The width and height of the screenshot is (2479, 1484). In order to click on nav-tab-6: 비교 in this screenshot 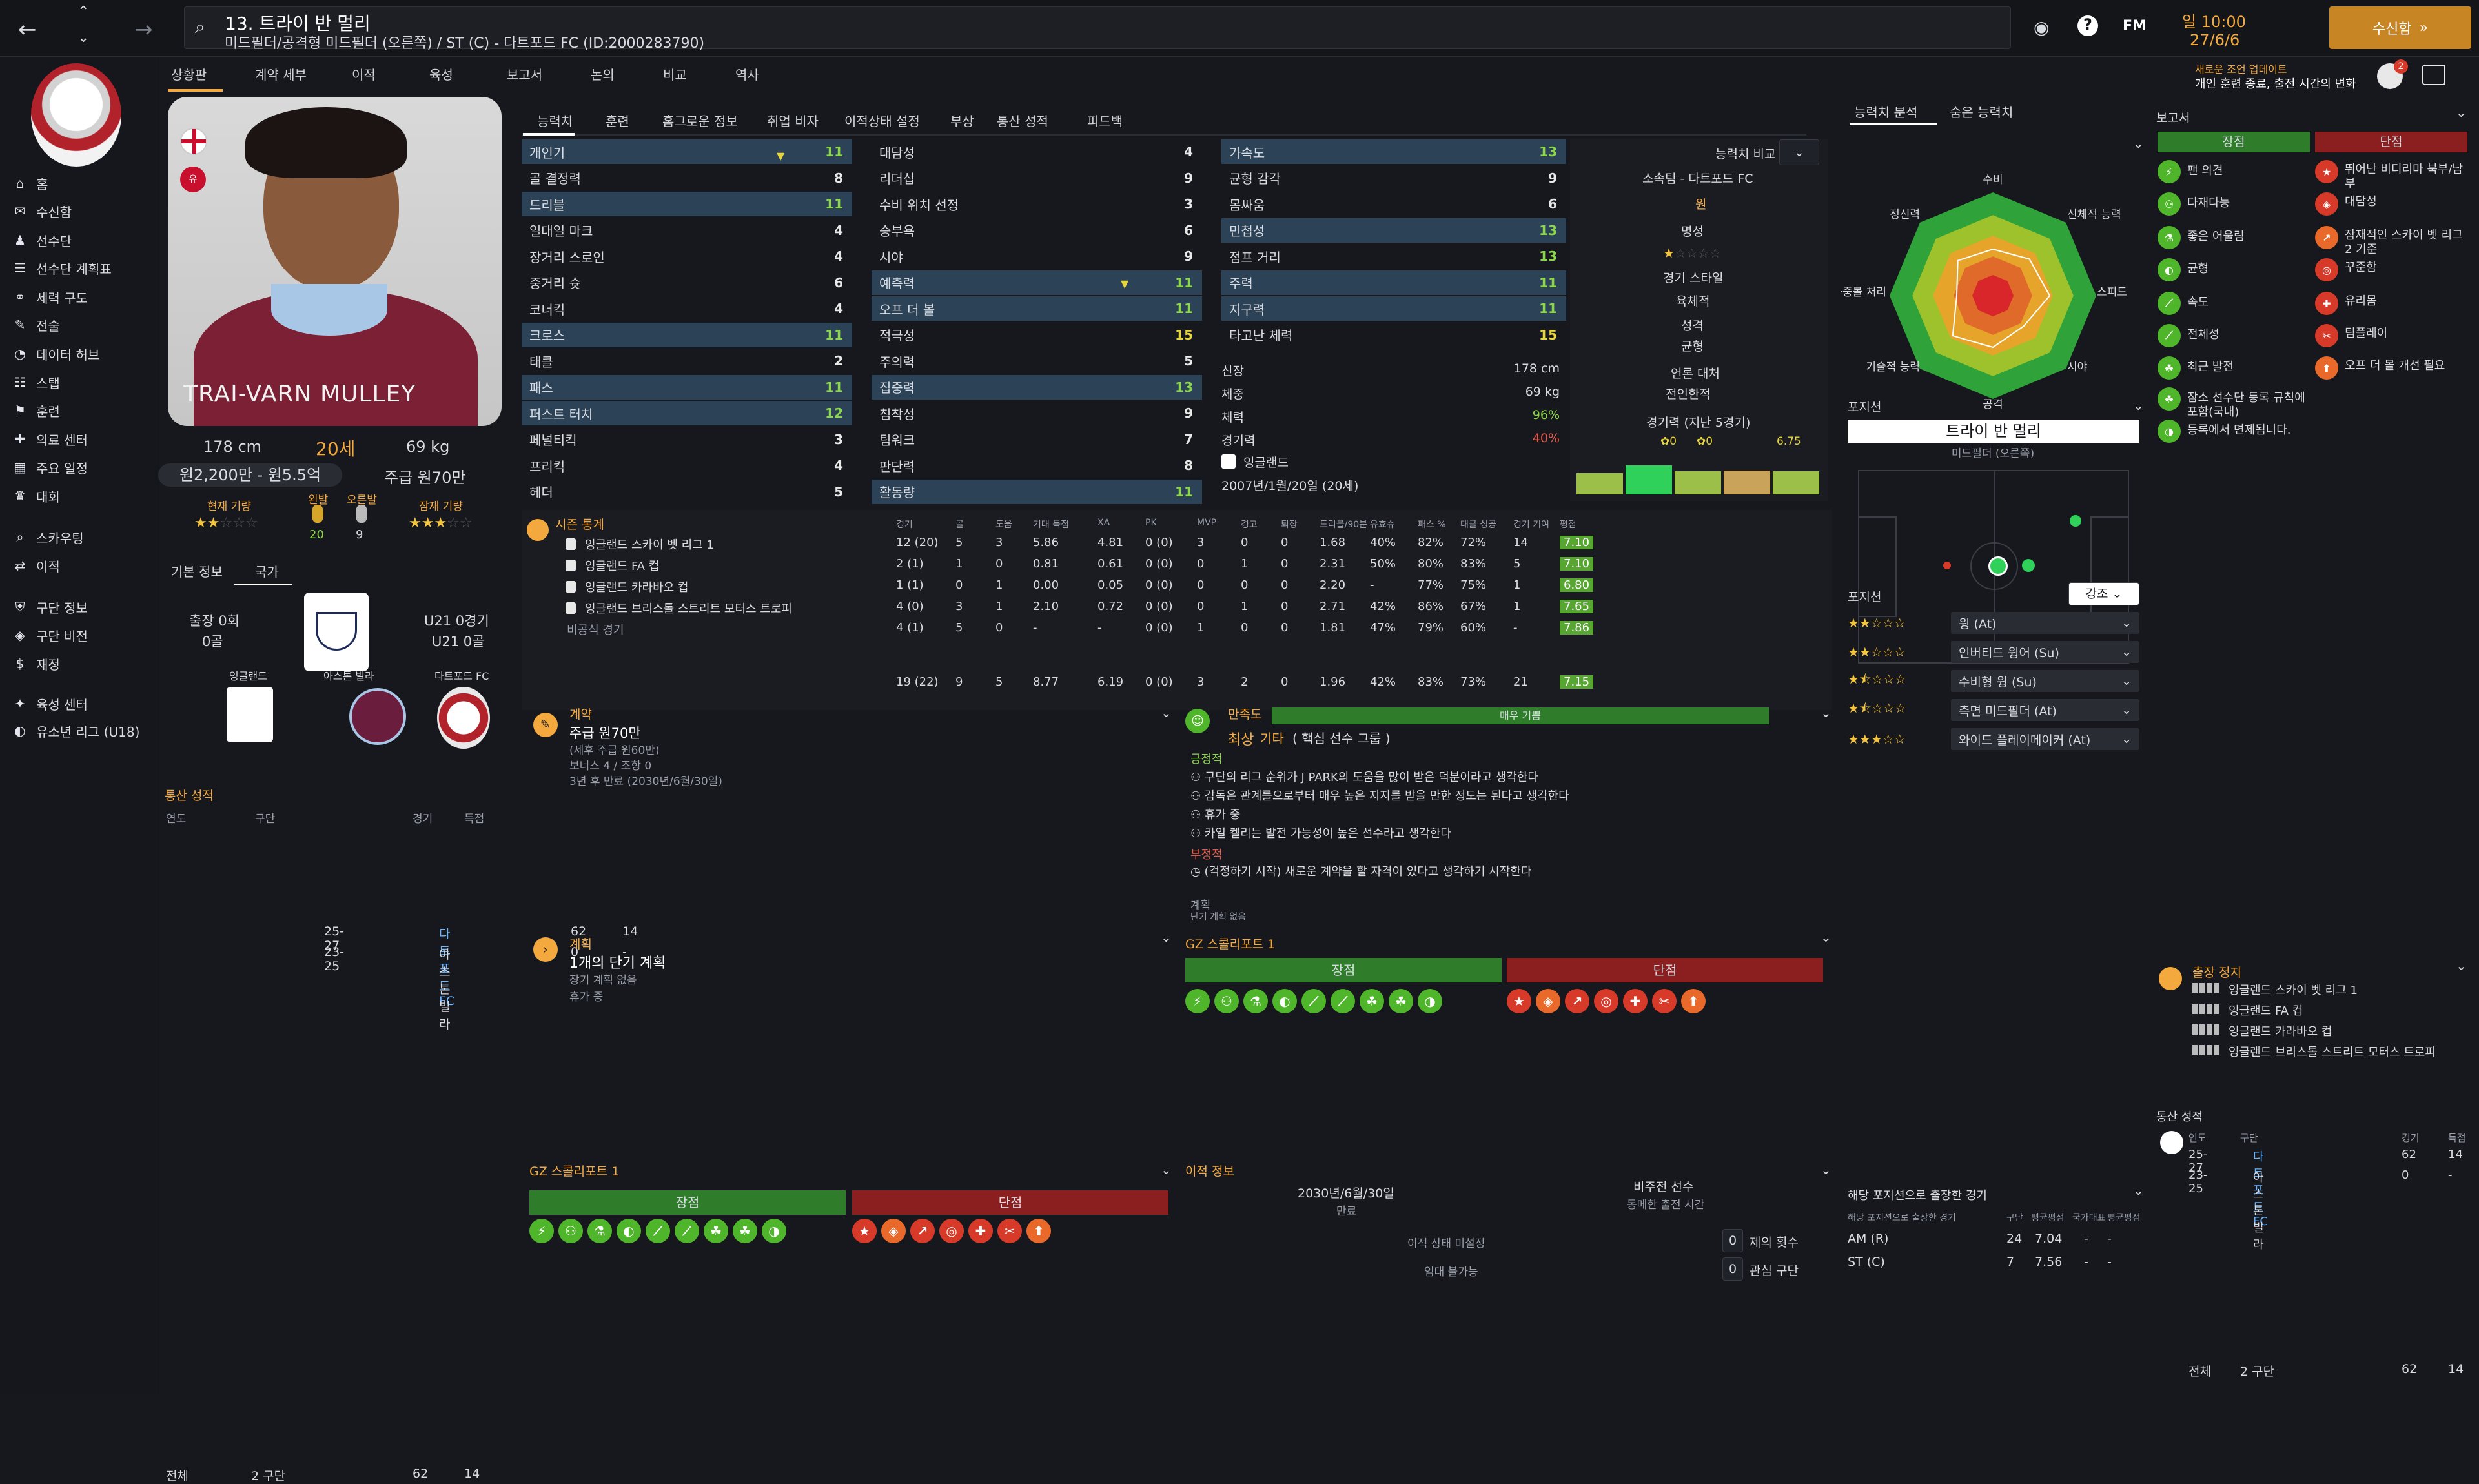, I will do `click(675, 75)`.